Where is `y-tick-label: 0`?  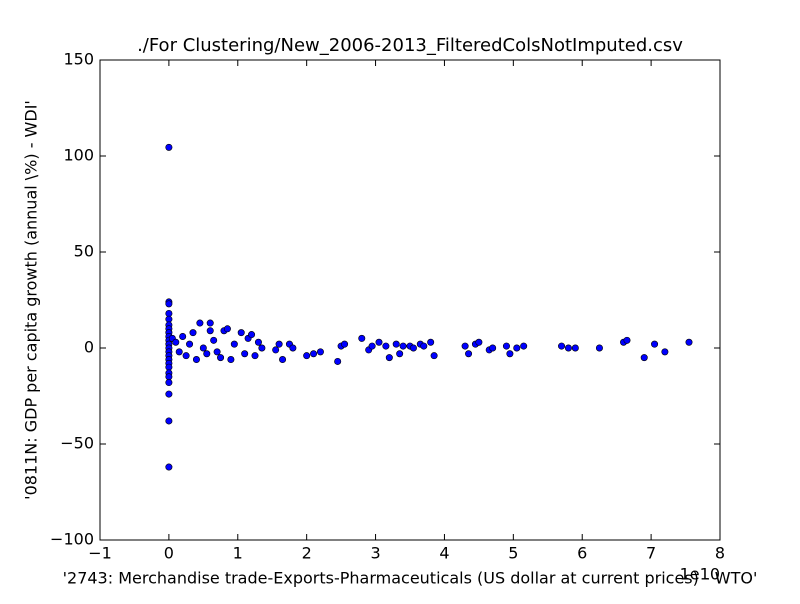
y-tick-label: 0 is located at coordinates (89, 347).